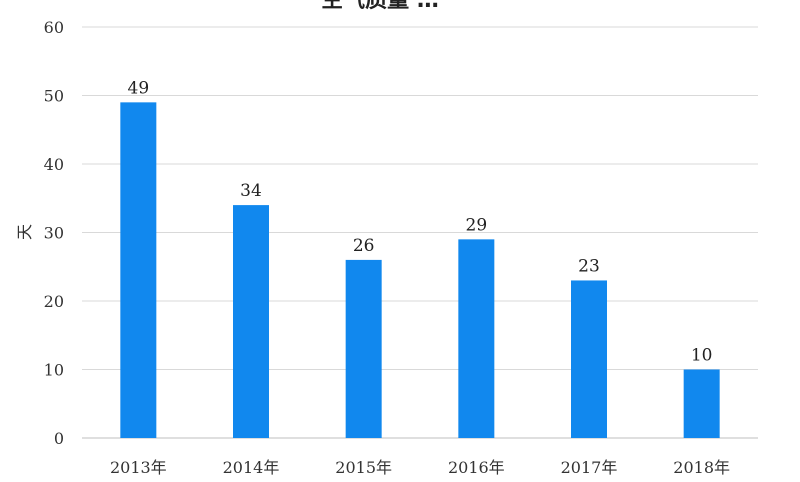 This screenshot has height=482, width=800. What do you see at coordinates (251, 467) in the screenshot?
I see `x-tick-label: 2014年` at bounding box center [251, 467].